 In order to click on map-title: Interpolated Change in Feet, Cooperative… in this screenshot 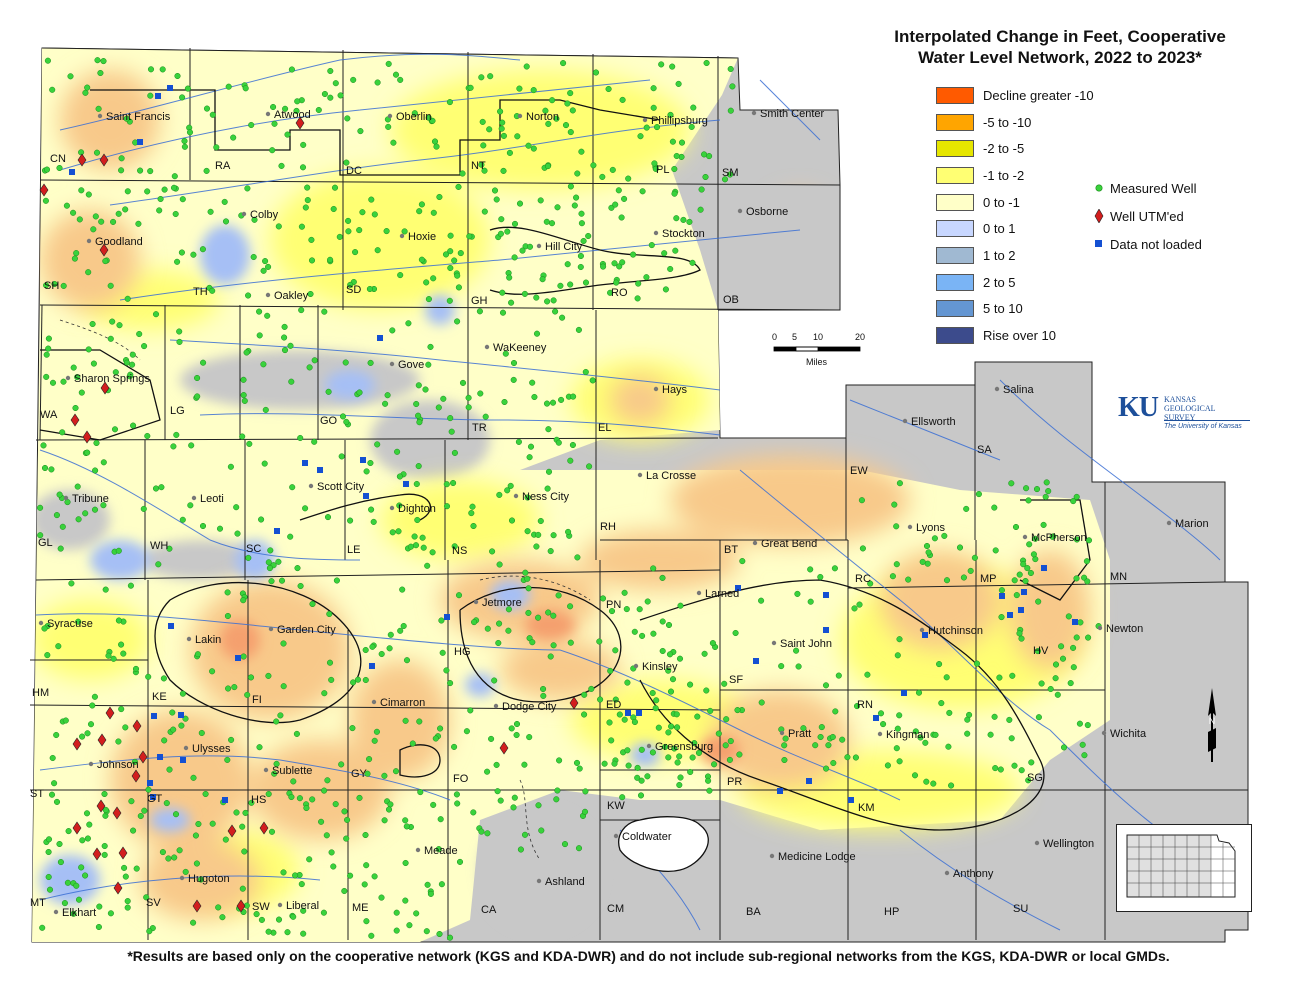, I will do `click(1060, 47)`.